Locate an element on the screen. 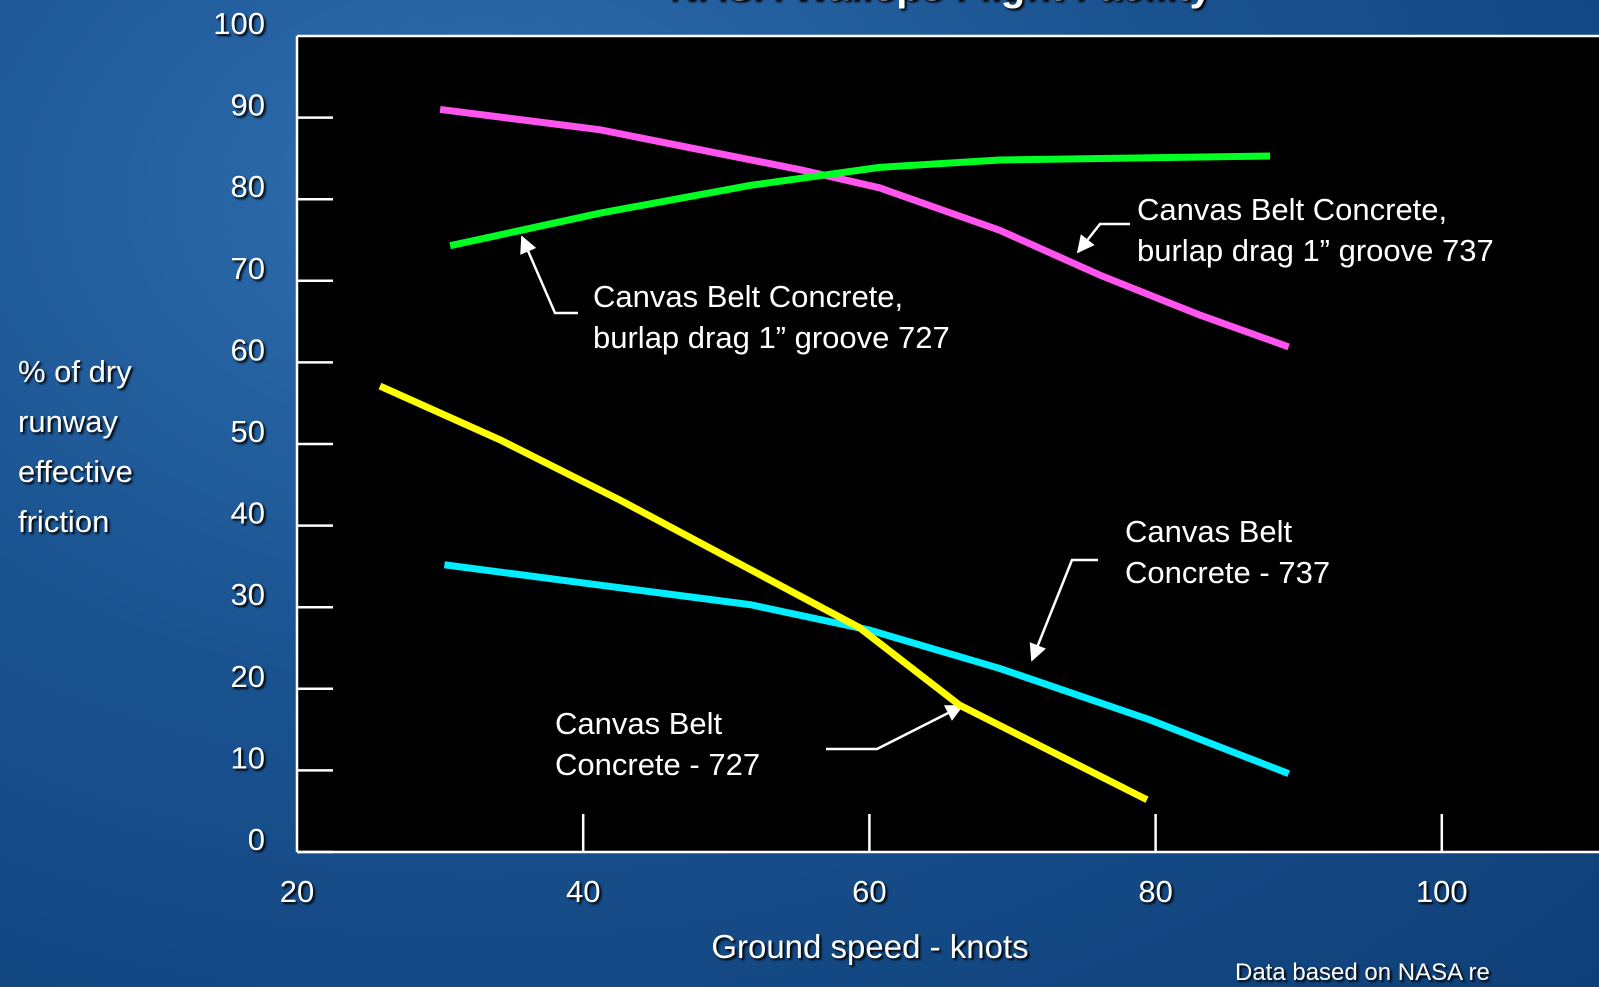 Image resolution: width=1599 pixels, height=987 pixels. series-label: Concrete - 727 is located at coordinates (657, 764).